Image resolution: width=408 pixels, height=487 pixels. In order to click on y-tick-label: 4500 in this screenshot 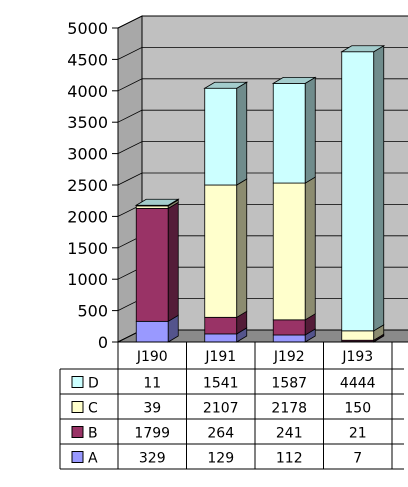, I will do `click(87, 59)`.